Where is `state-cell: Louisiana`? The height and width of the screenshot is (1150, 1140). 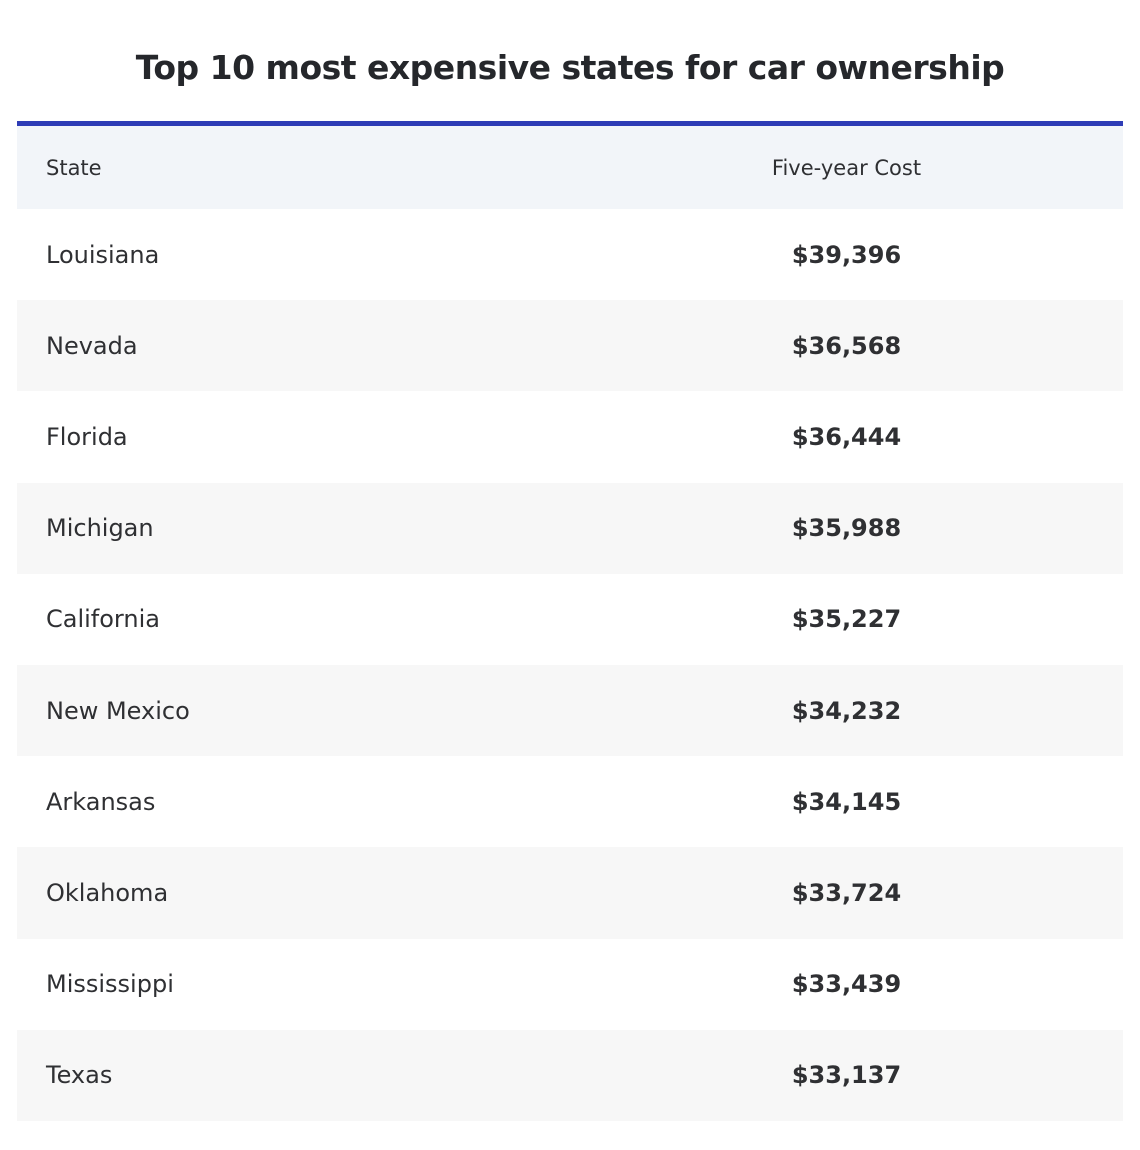
state-cell: Louisiana is located at coordinates (103, 254).